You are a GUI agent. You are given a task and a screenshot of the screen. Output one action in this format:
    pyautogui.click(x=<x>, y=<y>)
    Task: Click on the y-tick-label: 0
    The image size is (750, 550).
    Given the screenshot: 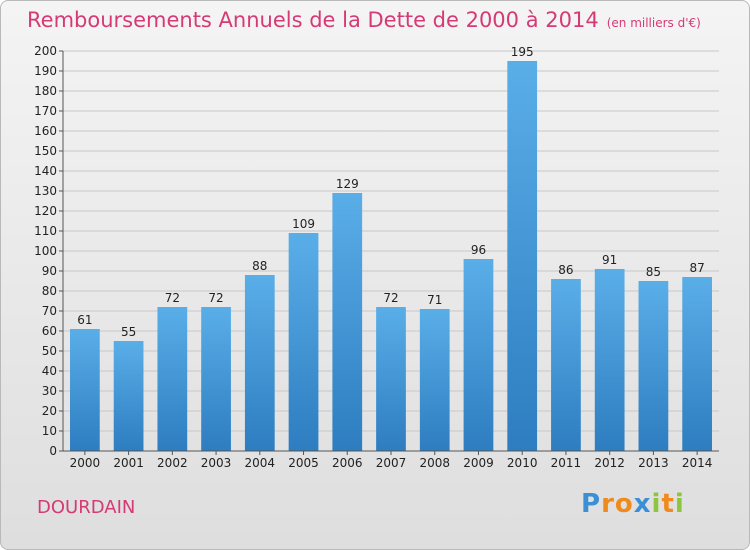 What is the action you would take?
    pyautogui.click(x=53, y=451)
    